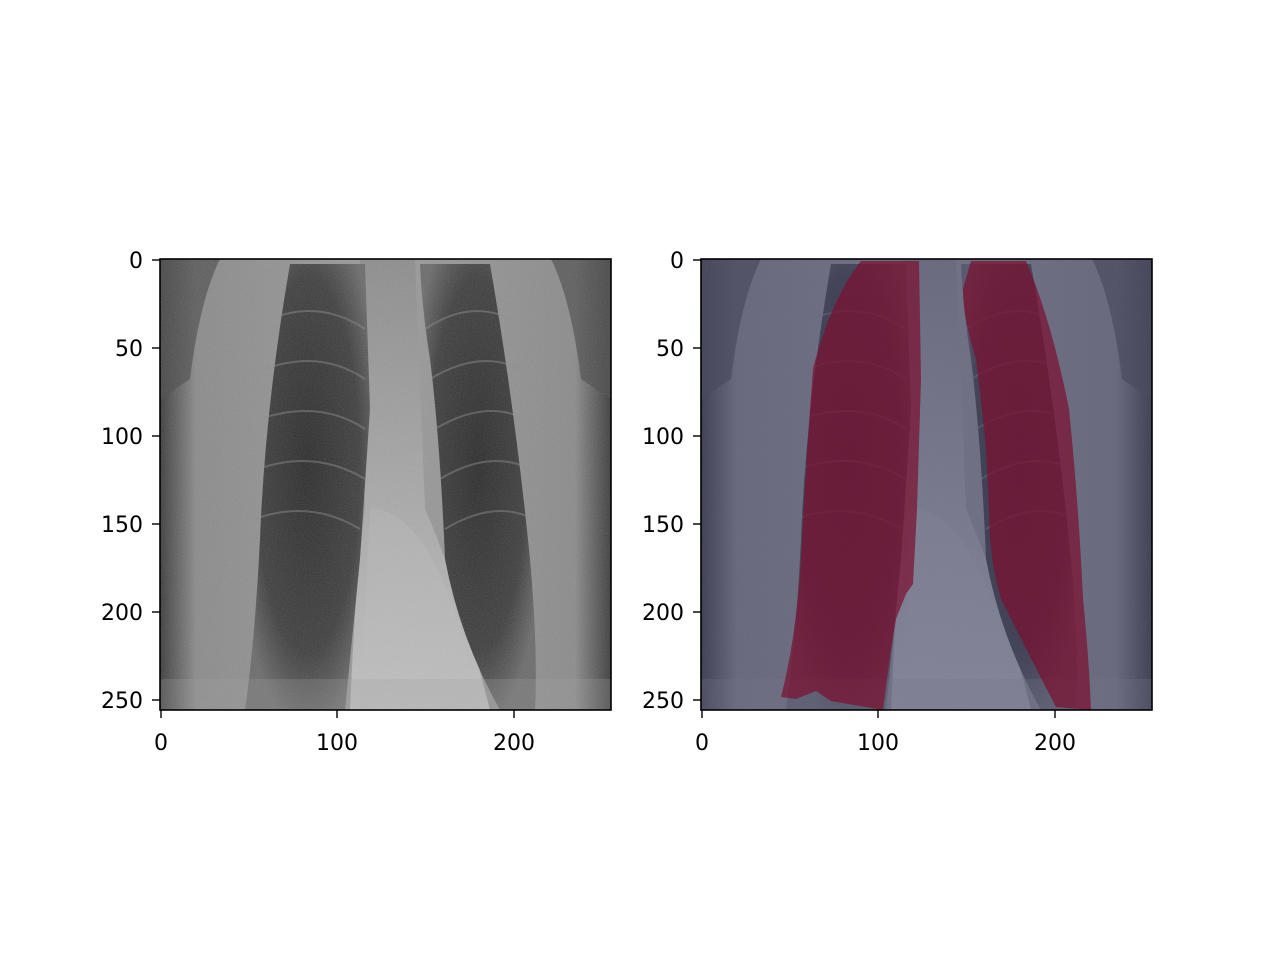  Describe the element at coordinates (337, 714) in the screenshot. I see `x-axis-left` at that location.